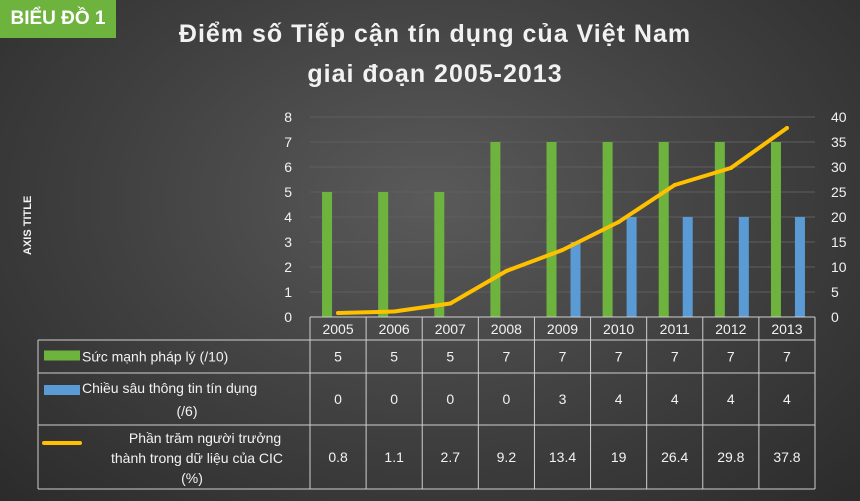  I want to click on data-label: 2.7, so click(451, 457).